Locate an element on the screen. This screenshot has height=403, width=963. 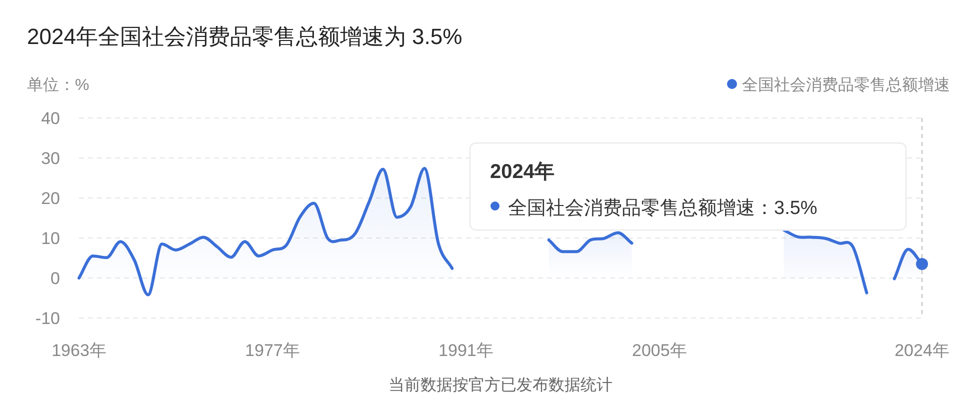
x-tick-label: 1977年 is located at coordinates (272, 350).